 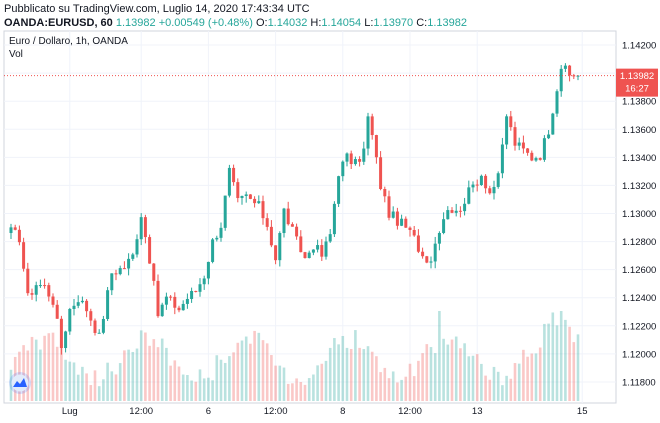 I want to click on time-tick-label: 8, so click(x=342, y=411).